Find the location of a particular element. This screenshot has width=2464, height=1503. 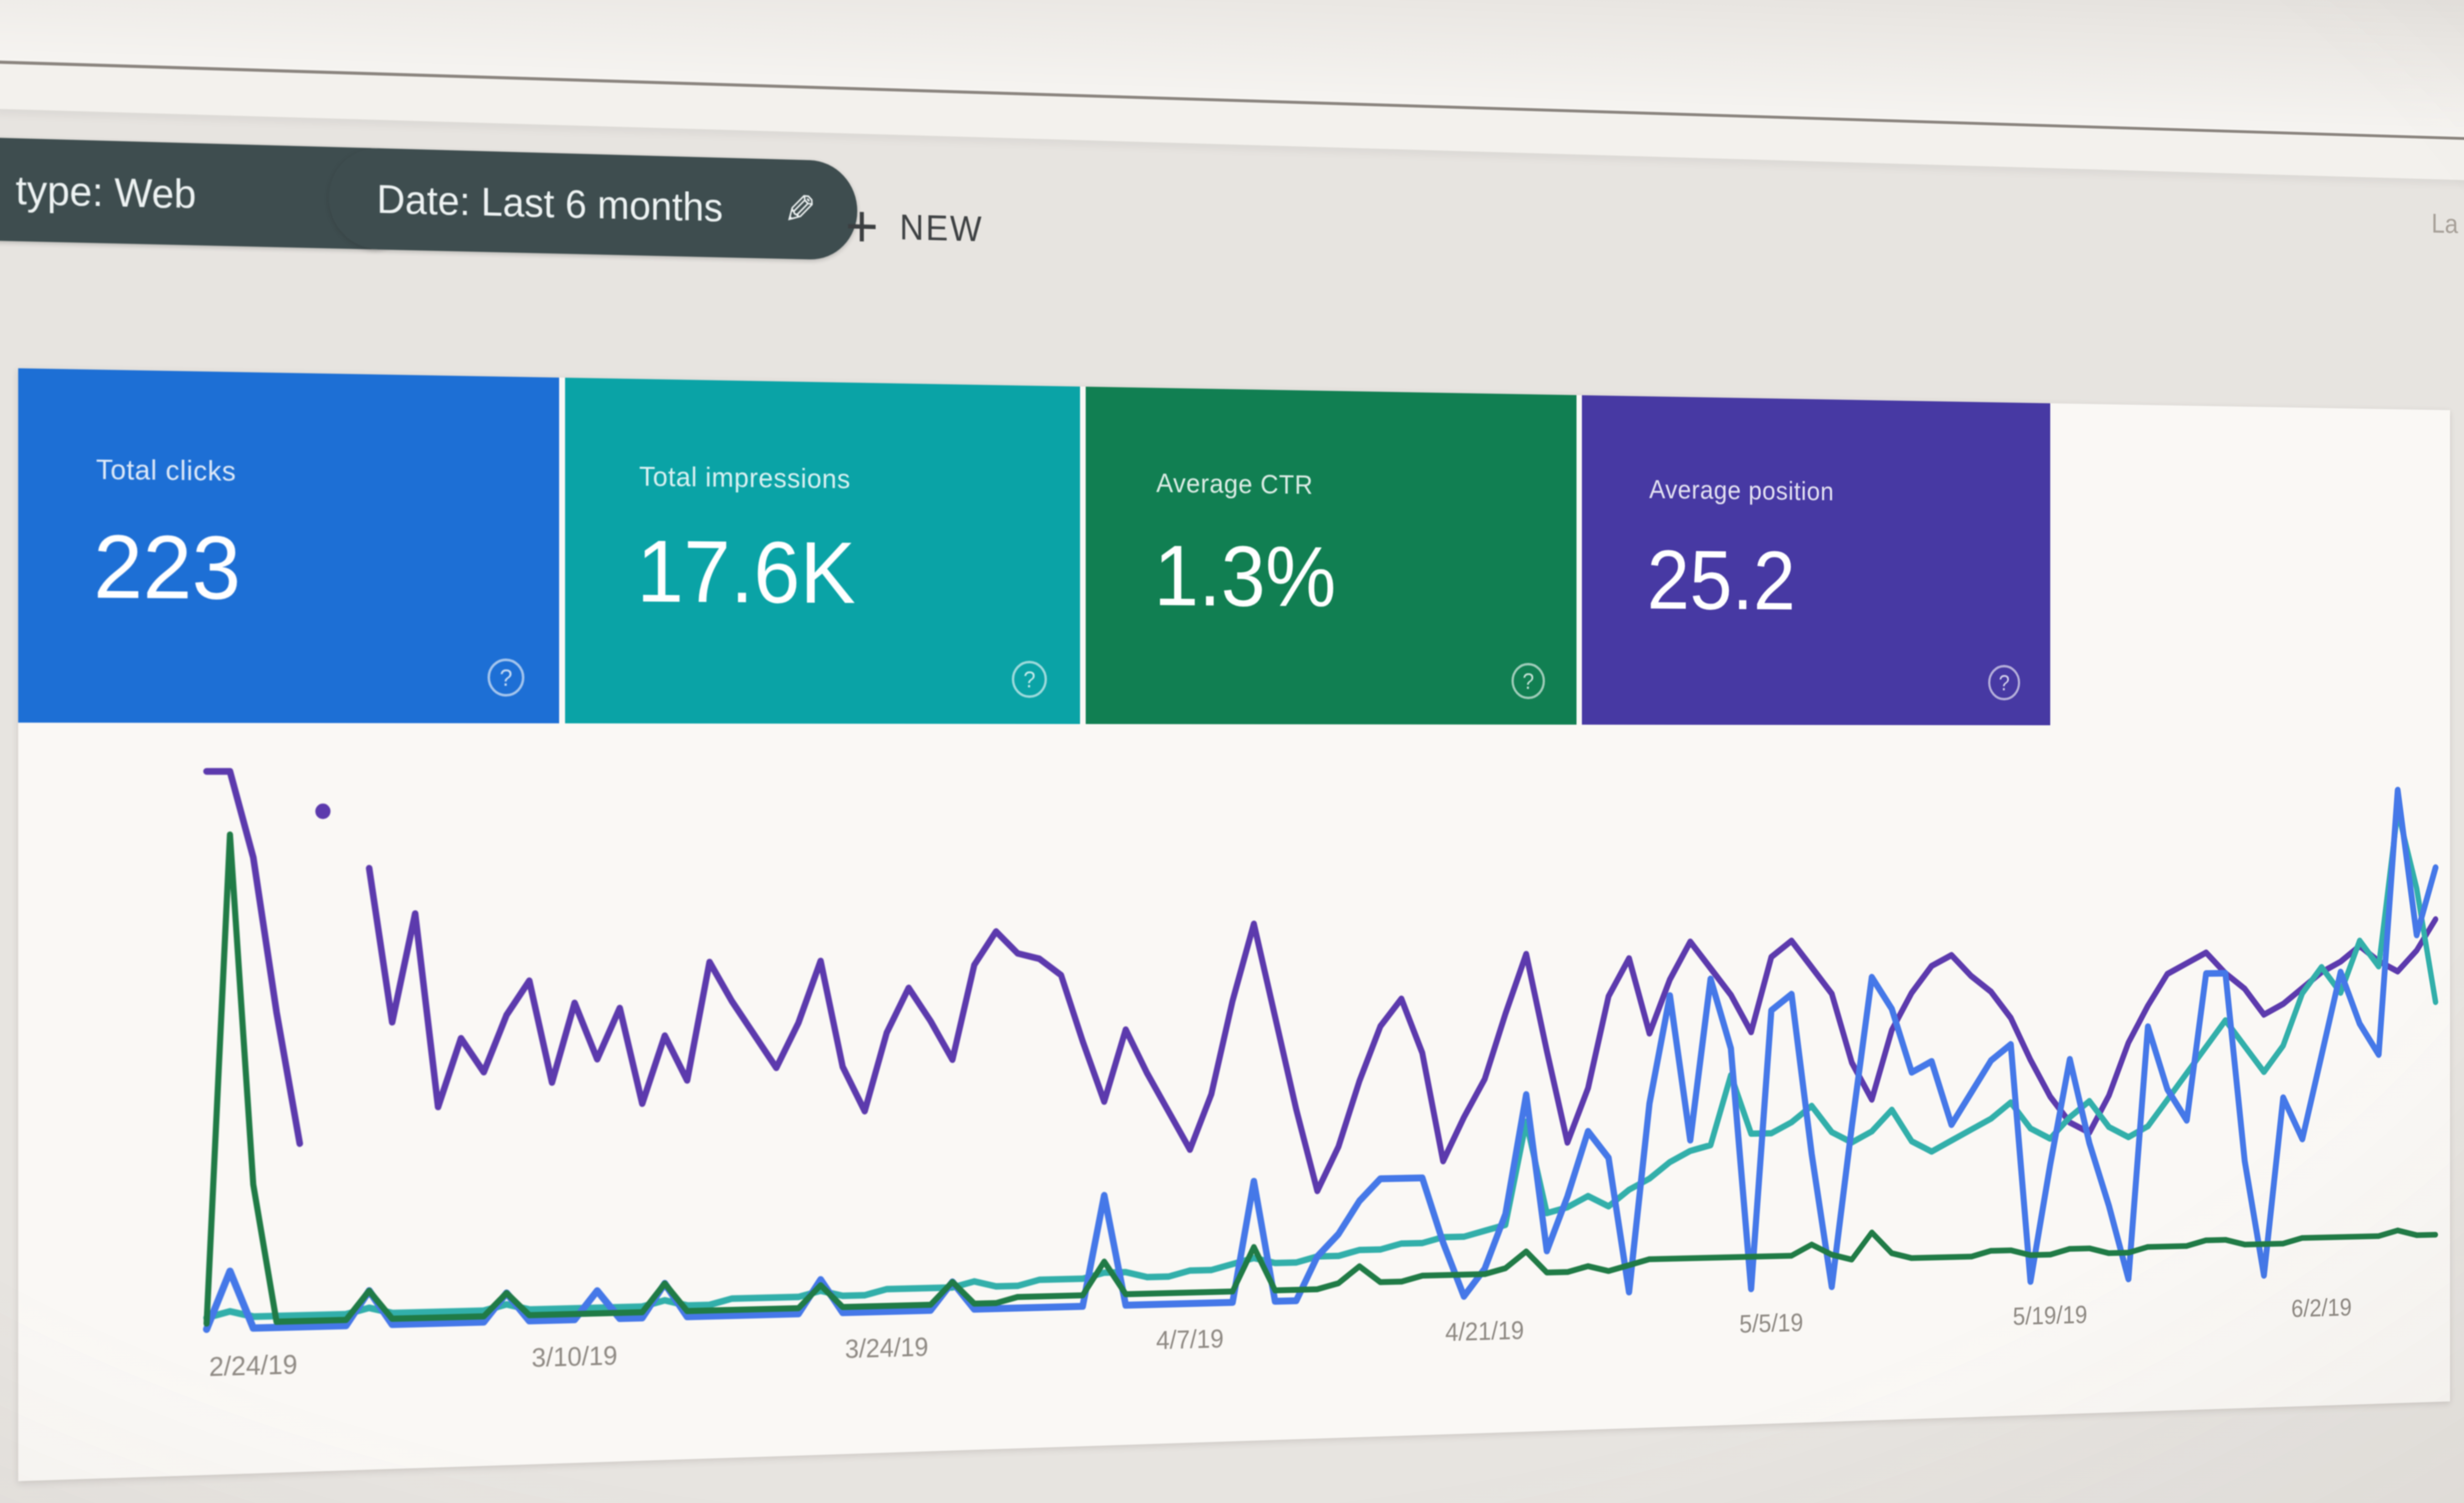

metric-card-average-ctr: Average CTR 1.3% ? is located at coordinates (1331, 555).